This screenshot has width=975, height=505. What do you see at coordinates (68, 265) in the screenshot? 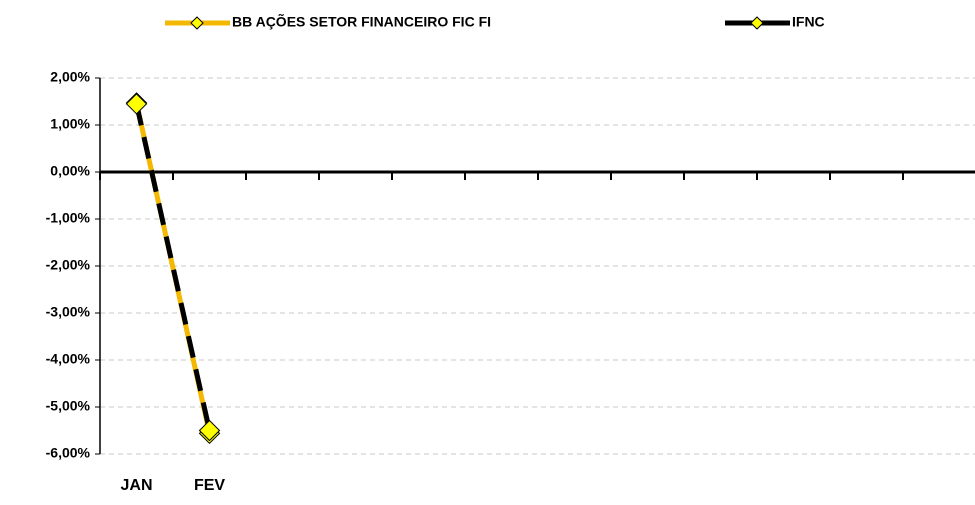
I see `y-tick-label: -2,00%` at bounding box center [68, 265].